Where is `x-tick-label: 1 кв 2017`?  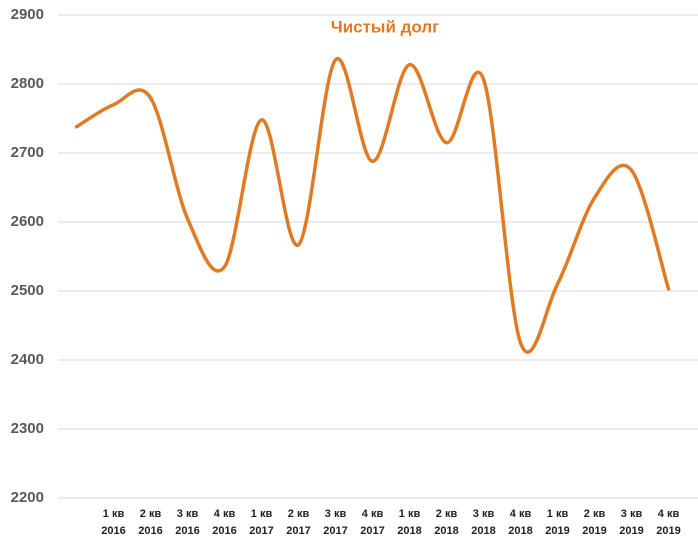 x-tick-label: 1 кв 2017 is located at coordinates (261, 522).